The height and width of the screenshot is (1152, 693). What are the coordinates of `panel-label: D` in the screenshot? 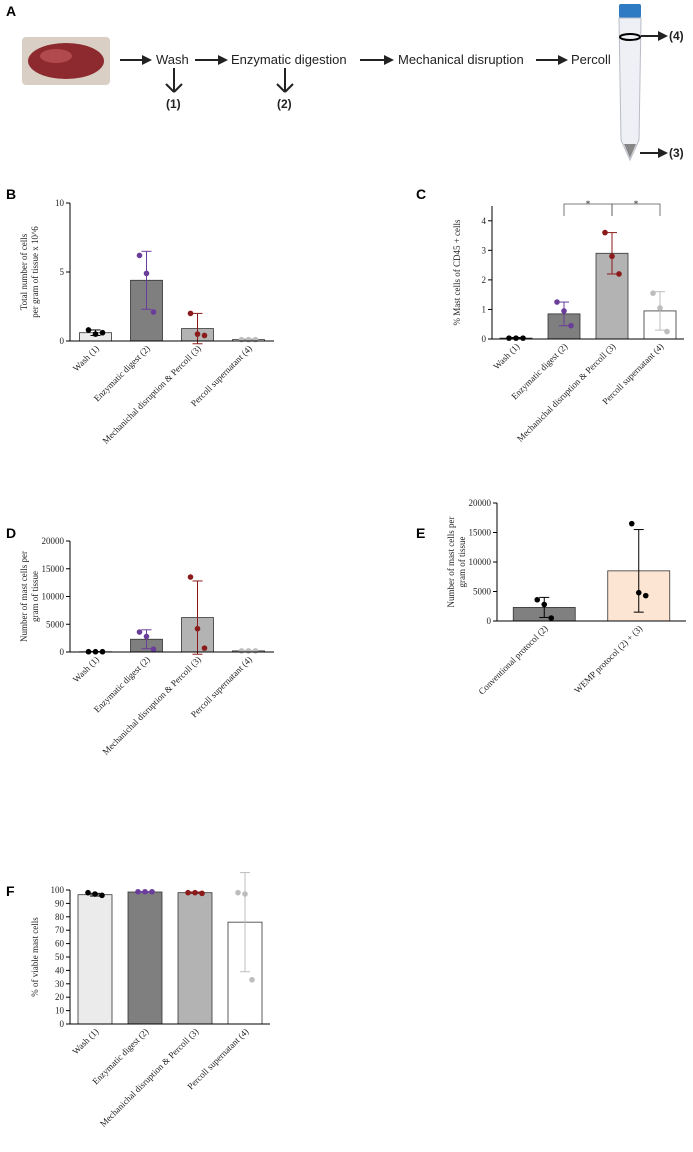 It's located at (11, 533).